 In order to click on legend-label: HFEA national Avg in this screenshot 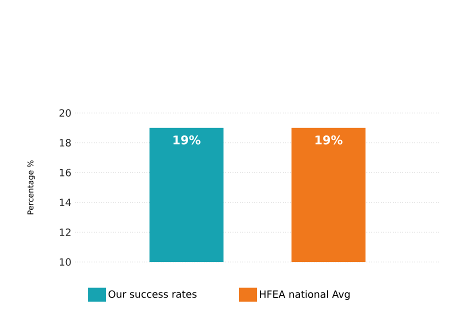, I will do `click(305, 295)`.